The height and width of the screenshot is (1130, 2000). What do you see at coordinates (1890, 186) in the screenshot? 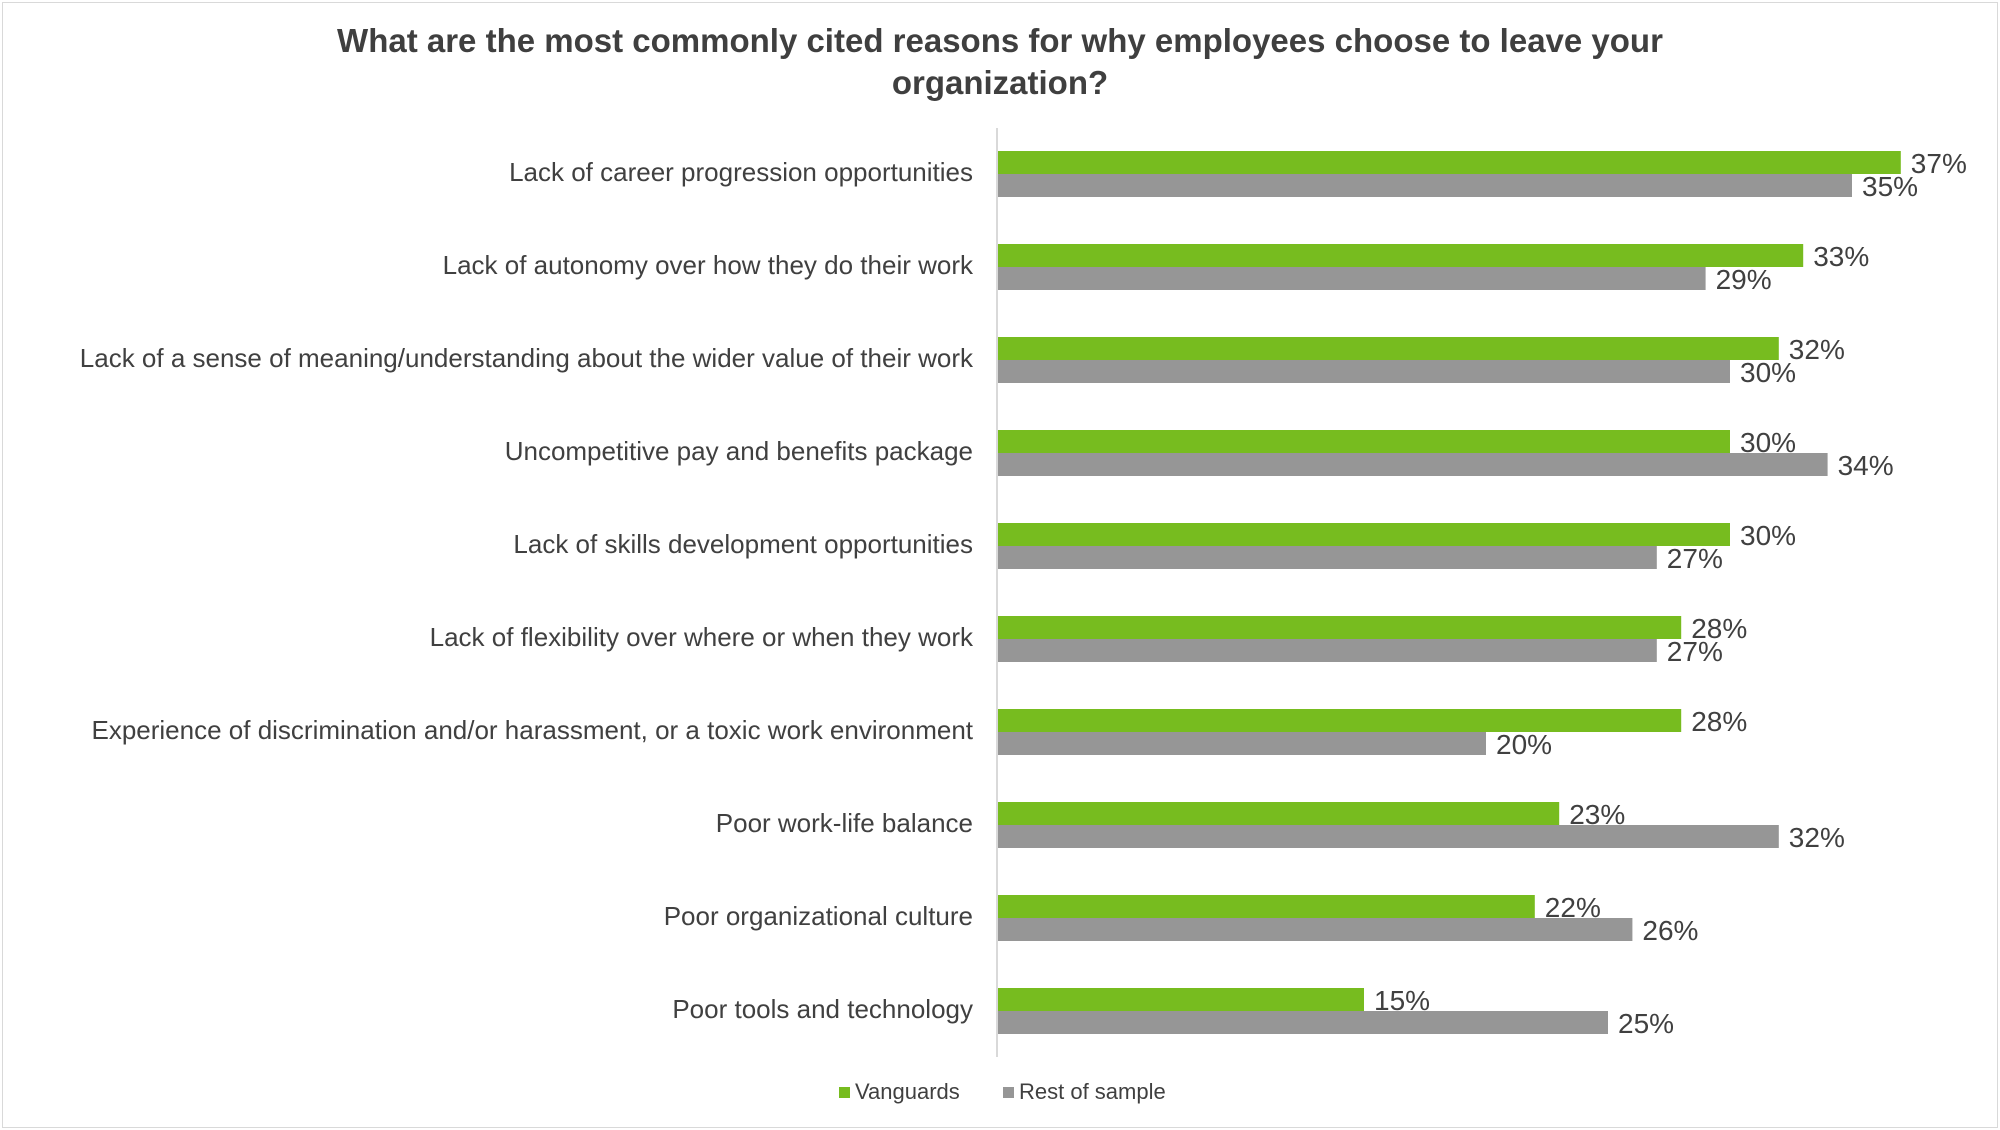
I see `data-label-rest-of-sample: 35%` at bounding box center [1890, 186].